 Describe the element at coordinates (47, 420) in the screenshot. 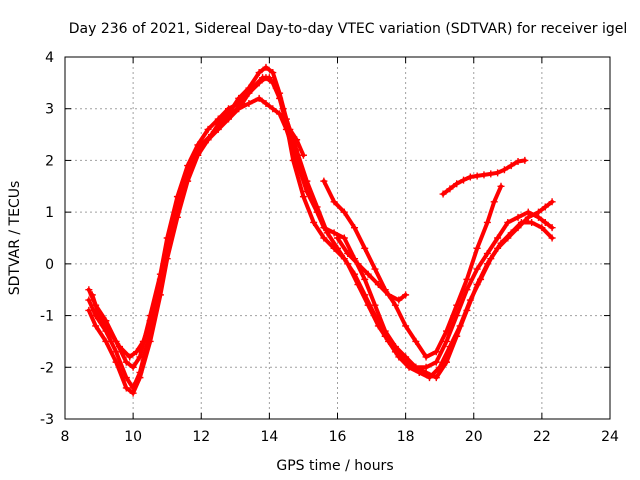

I see `y-tick-label: -3` at that location.